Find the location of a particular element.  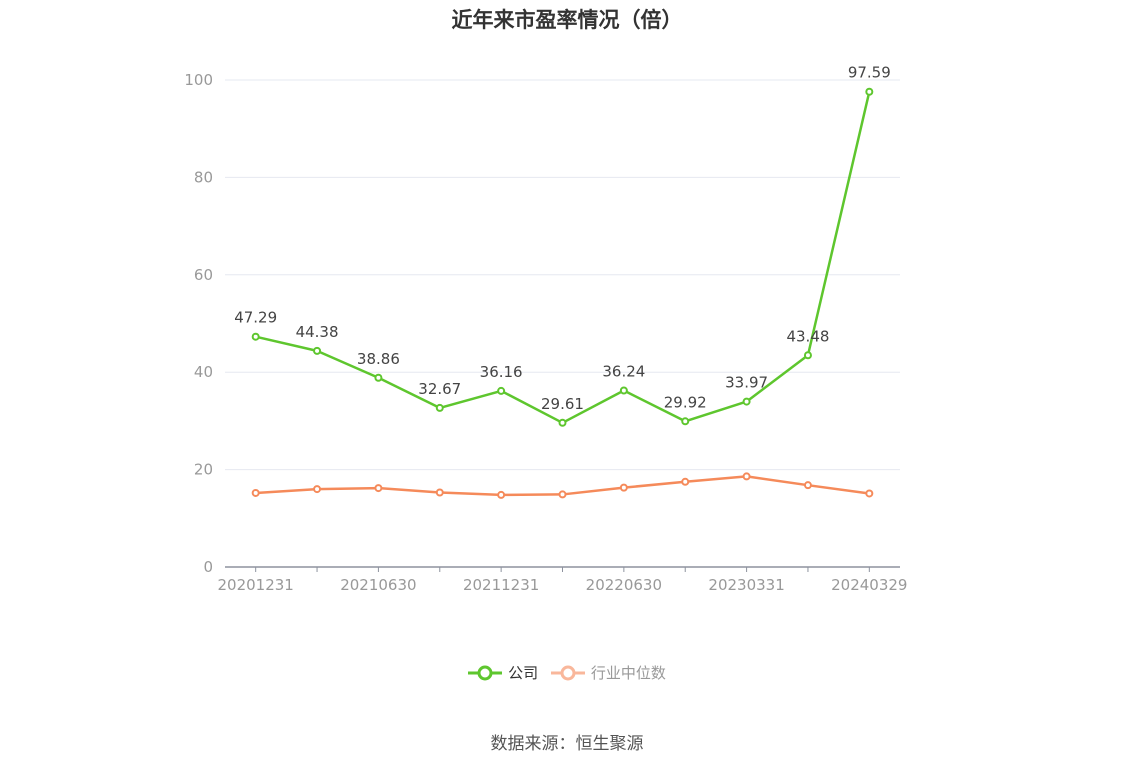

x-tick-label: 20211231 is located at coordinates (501, 585).